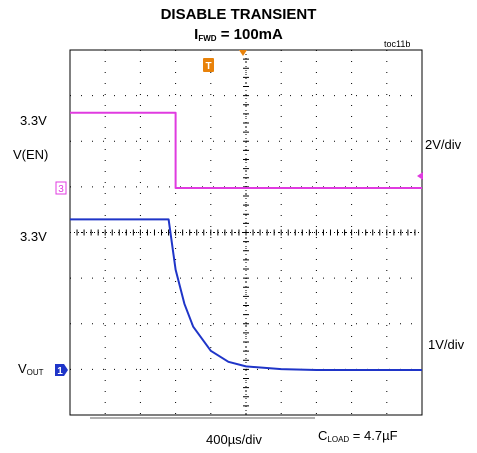 The image size is (477, 453). Describe the element at coordinates (238, 14) in the screenshot. I see `chart-title: DISABLE TRANSIENT` at that location.